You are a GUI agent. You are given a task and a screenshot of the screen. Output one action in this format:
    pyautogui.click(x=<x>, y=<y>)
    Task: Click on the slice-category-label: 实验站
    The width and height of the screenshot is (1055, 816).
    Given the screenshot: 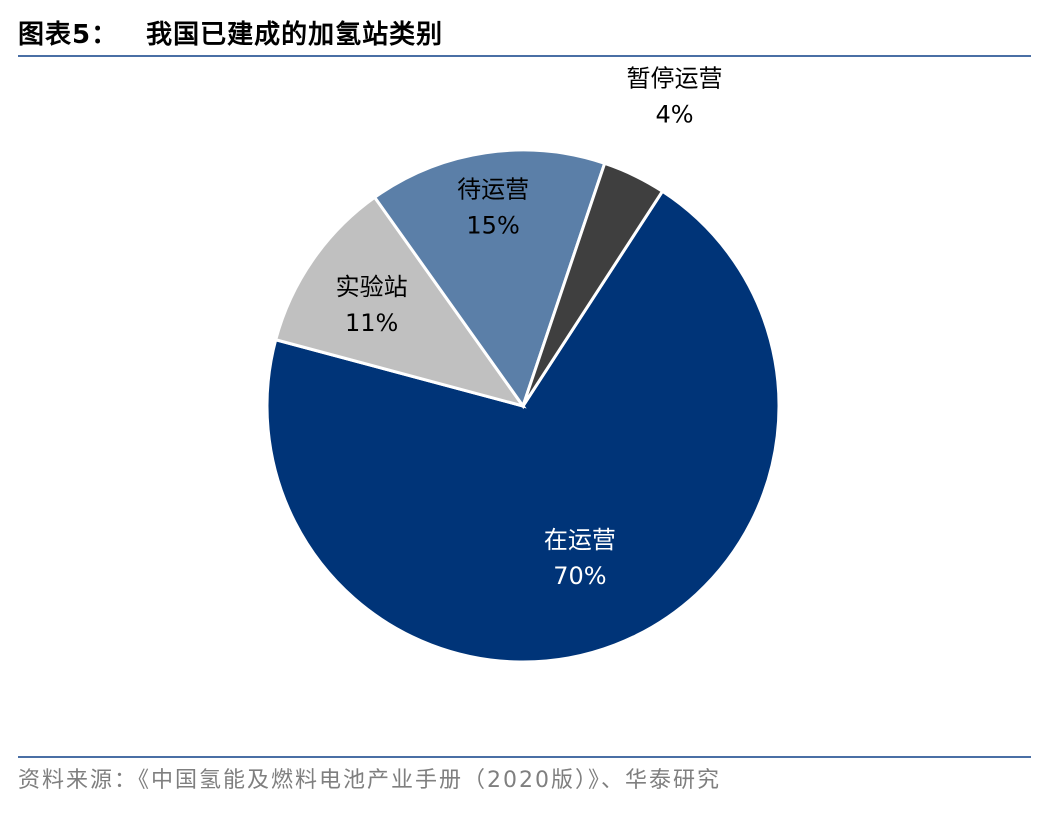 What is the action you would take?
    pyautogui.click(x=372, y=287)
    